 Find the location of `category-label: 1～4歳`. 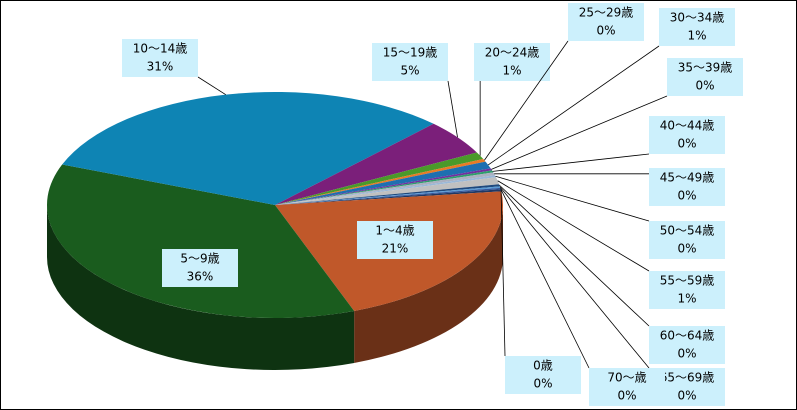

category-label: 1～4歳 is located at coordinates (394, 231).